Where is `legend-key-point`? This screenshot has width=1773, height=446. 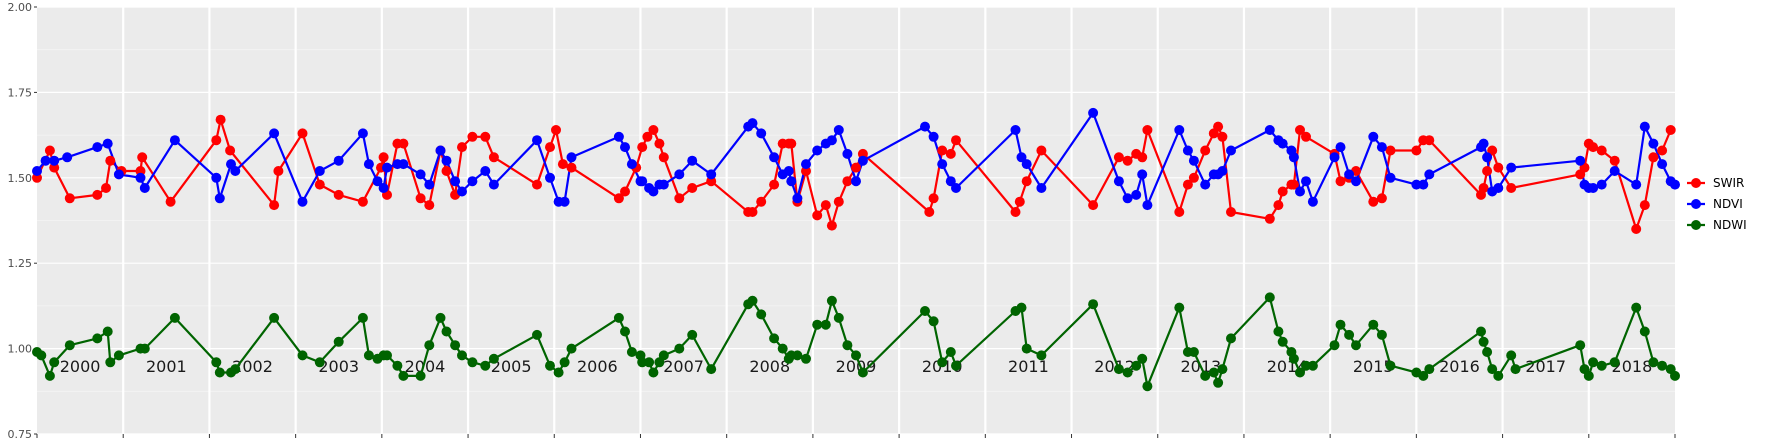
legend-key-point is located at coordinates (1696, 204).